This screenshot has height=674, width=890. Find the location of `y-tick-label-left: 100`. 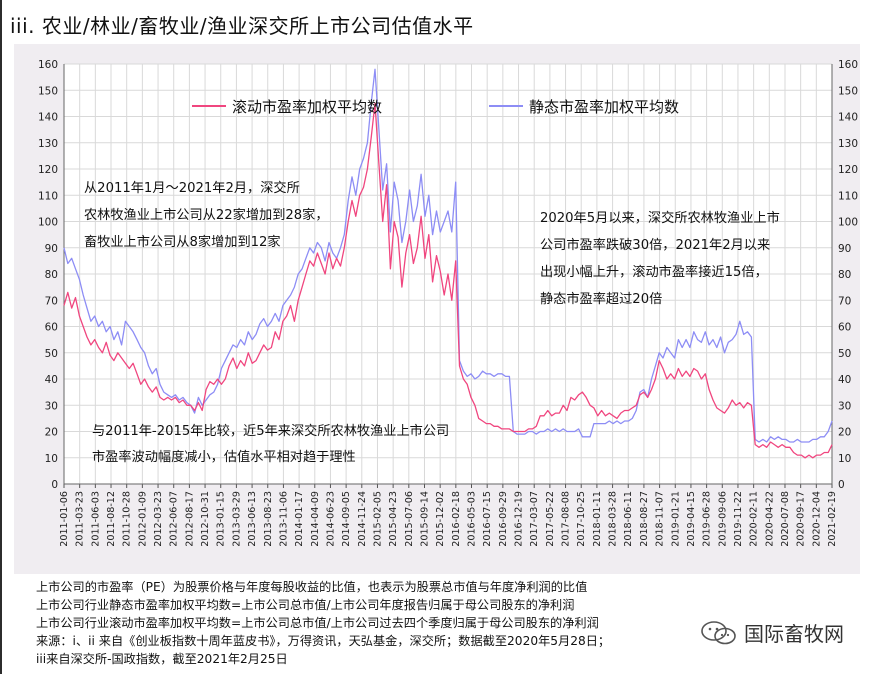

y-tick-label-left: 100 is located at coordinates (48, 223).